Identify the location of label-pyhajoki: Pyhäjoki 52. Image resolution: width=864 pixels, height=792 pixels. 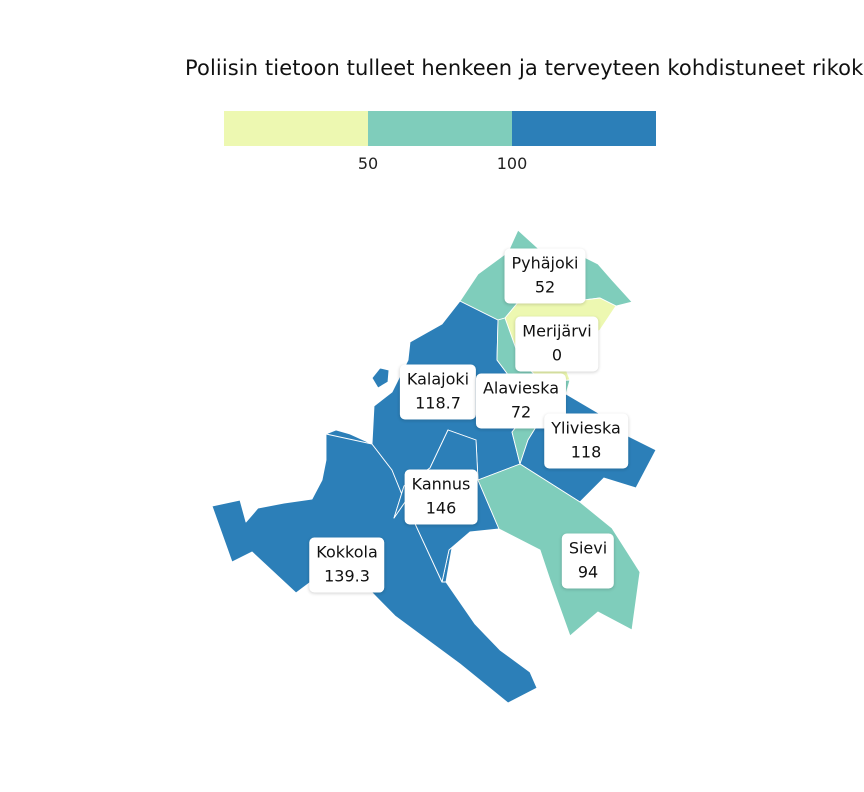
(545, 276).